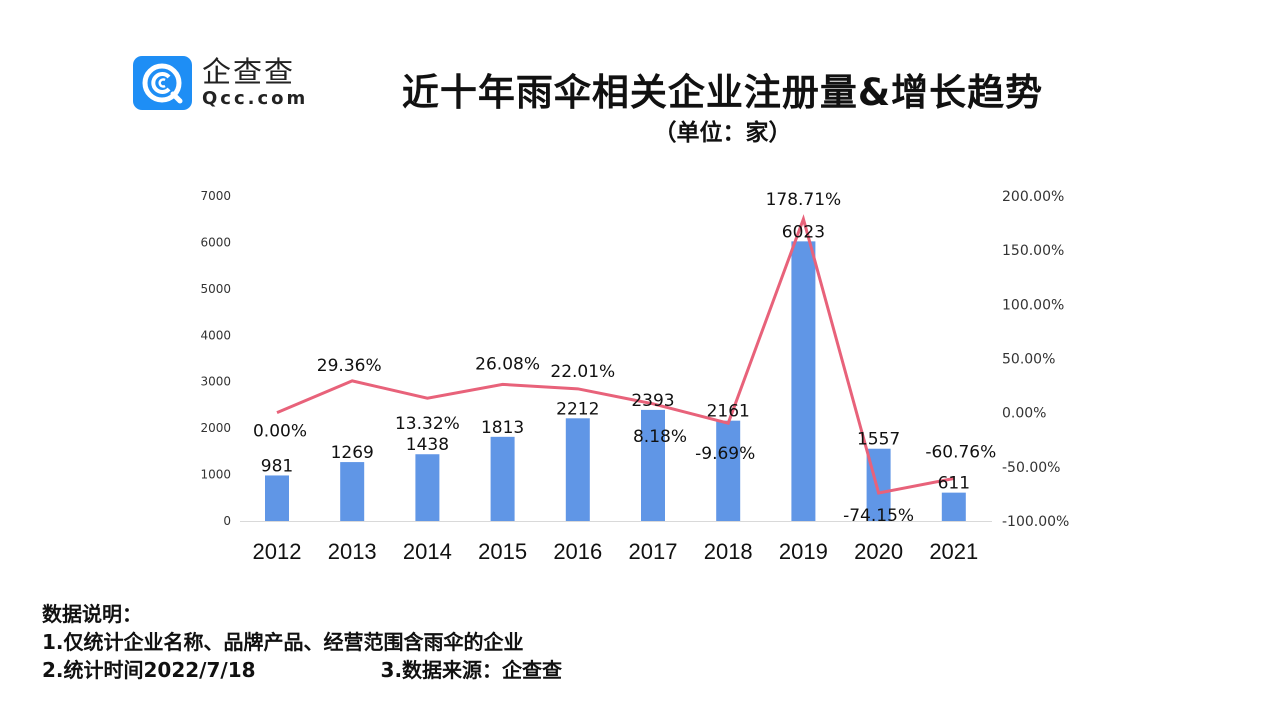 The image size is (1267, 713). Describe the element at coordinates (227, 521) in the screenshot. I see `left-axis-tick: 0` at that location.